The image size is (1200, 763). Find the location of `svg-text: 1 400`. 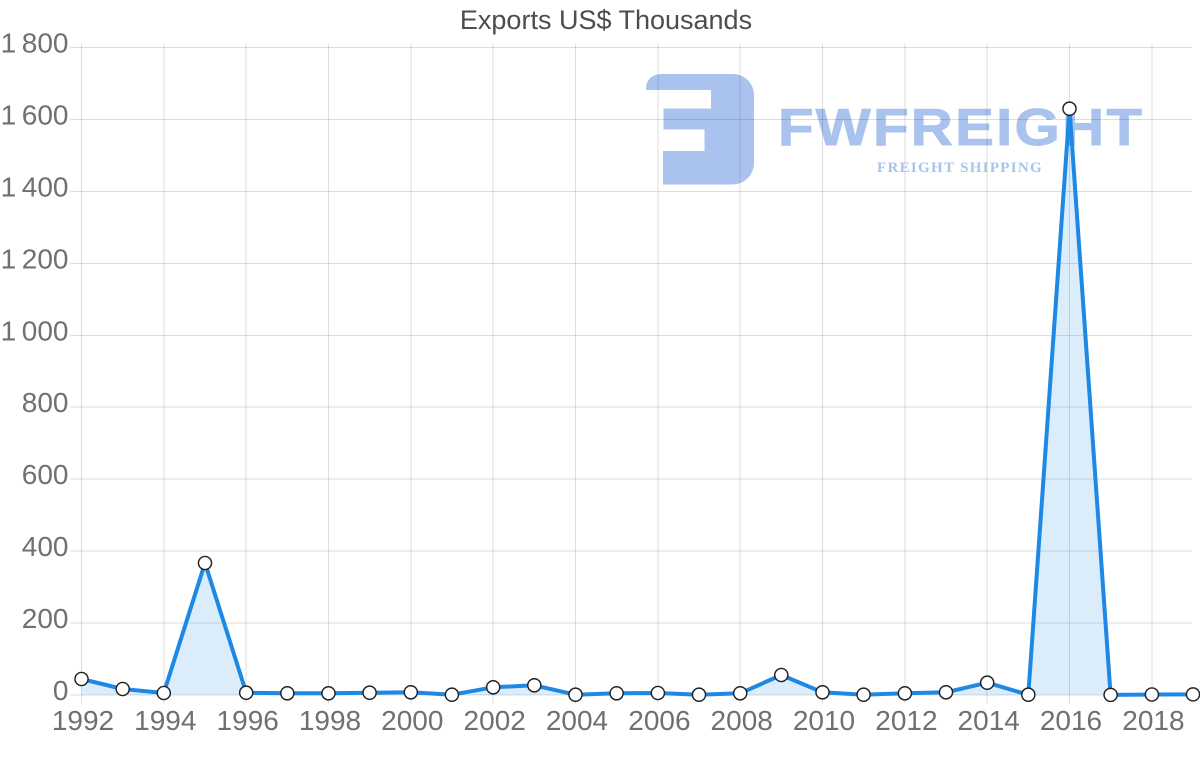

svg-text: 1 400 is located at coordinates (35, 186).